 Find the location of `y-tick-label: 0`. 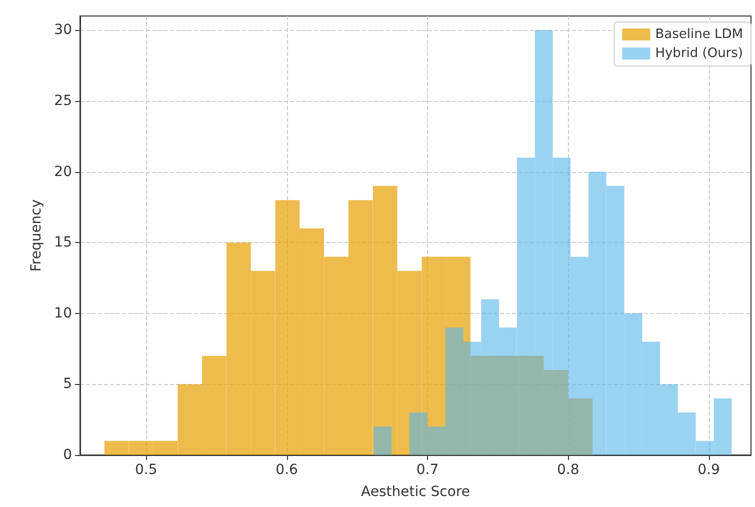

y-tick-label: 0 is located at coordinates (67, 455).